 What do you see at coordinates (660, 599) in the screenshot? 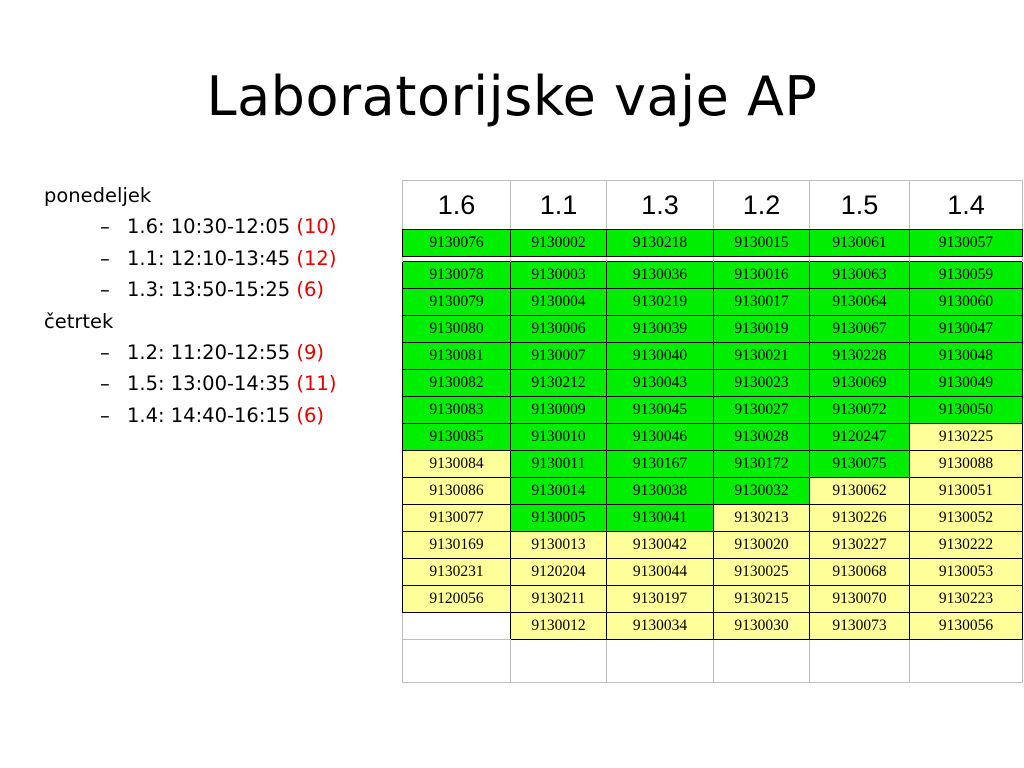
I see `student-id-cell: 9130197` at bounding box center [660, 599].